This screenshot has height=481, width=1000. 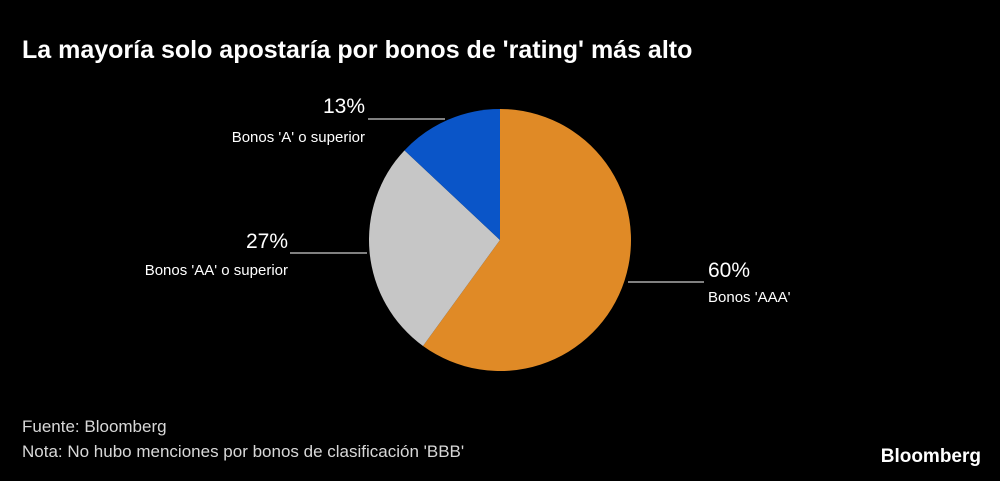 I want to click on value-label: 13%, so click(x=344, y=106).